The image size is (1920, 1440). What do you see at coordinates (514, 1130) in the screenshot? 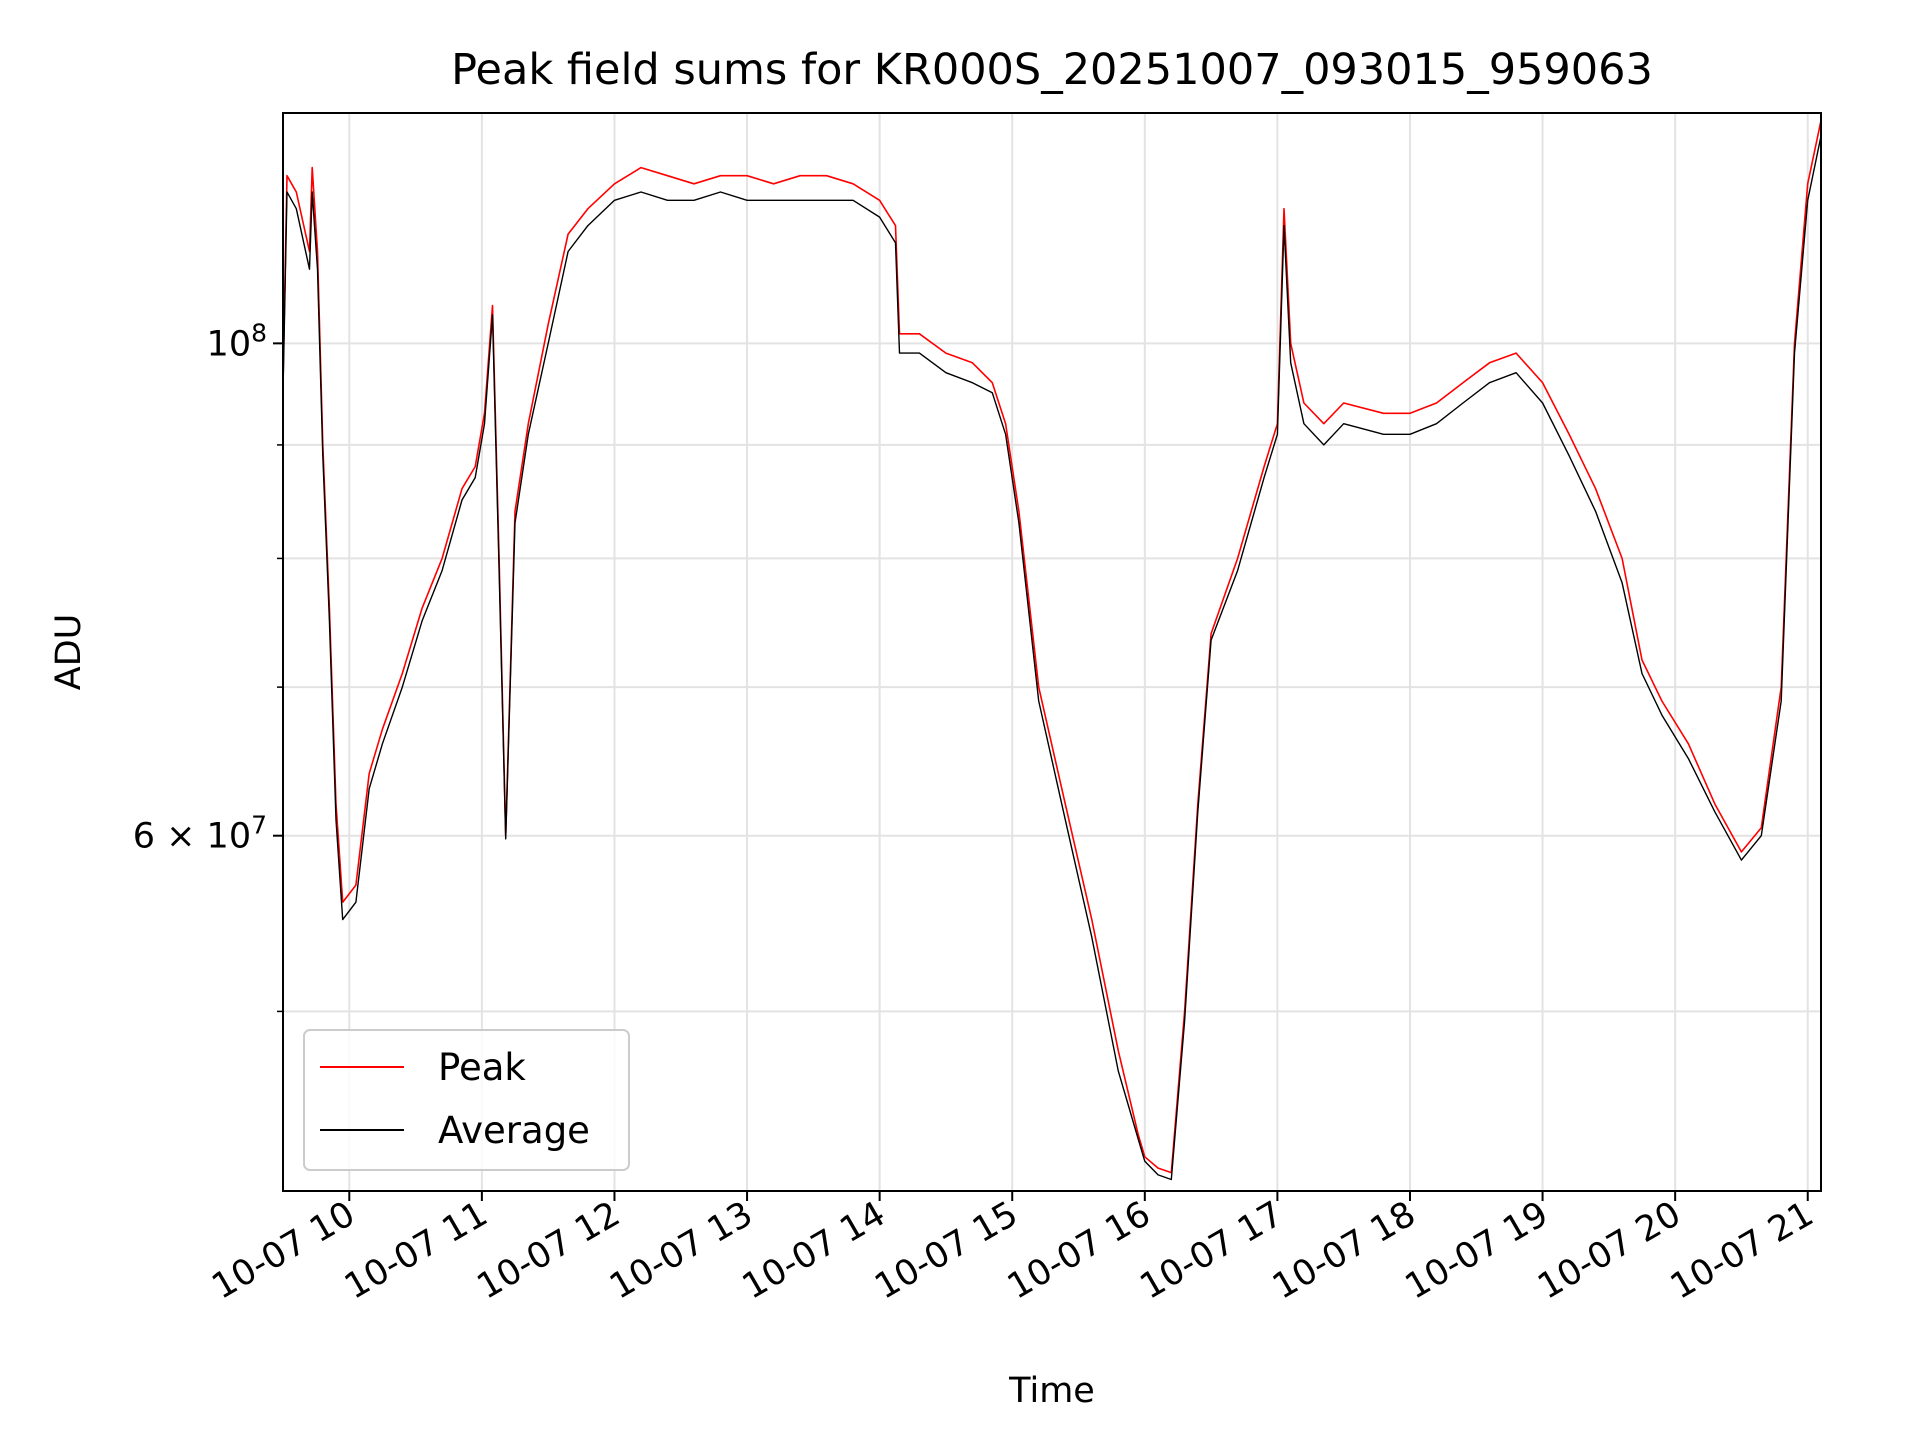
I see `legend-label-average: Average` at bounding box center [514, 1130].